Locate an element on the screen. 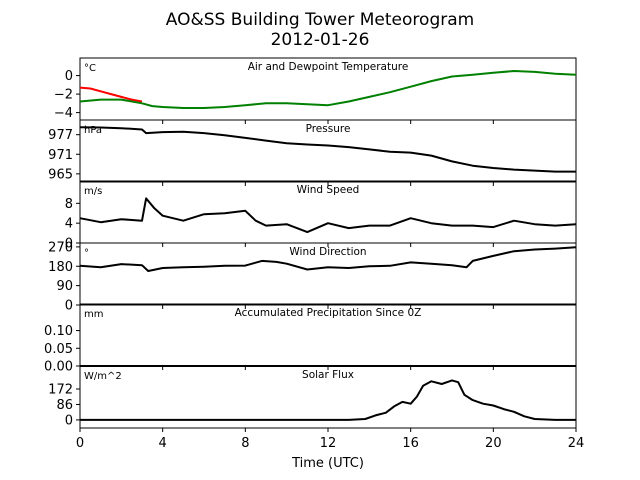 The image size is (640, 480). figure-date: 2012-01-26 is located at coordinates (320, 40).